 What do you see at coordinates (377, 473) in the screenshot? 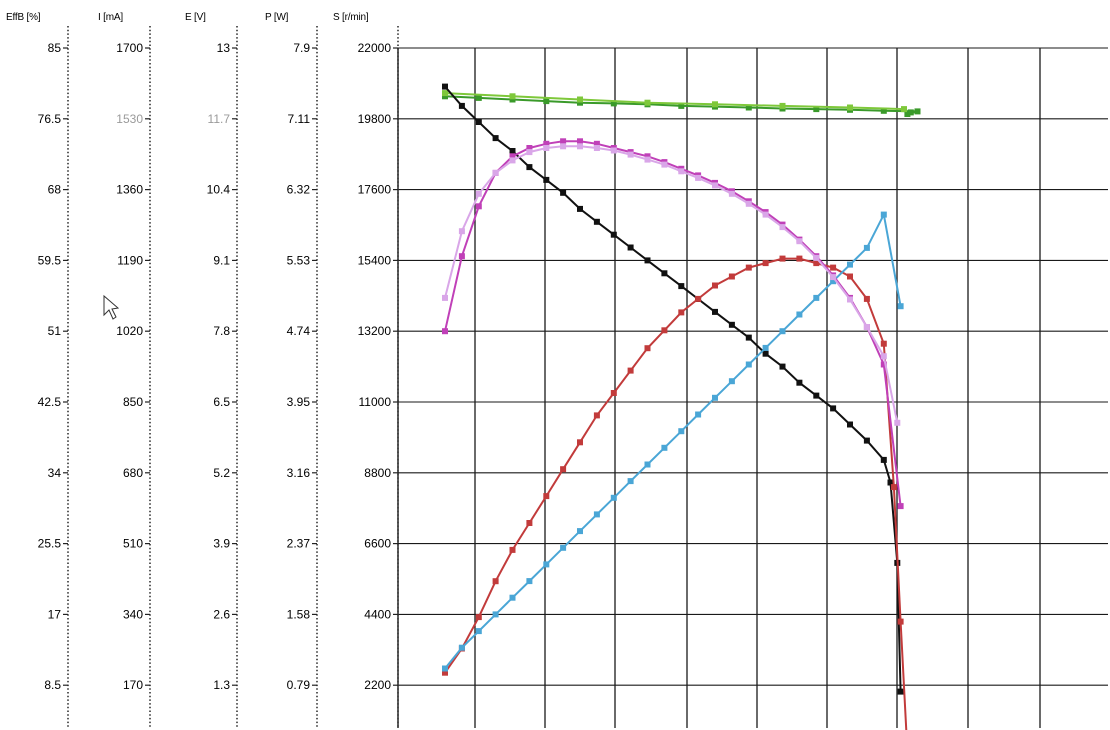
I see `axis-tick-label-4-6: 8800` at bounding box center [377, 473].